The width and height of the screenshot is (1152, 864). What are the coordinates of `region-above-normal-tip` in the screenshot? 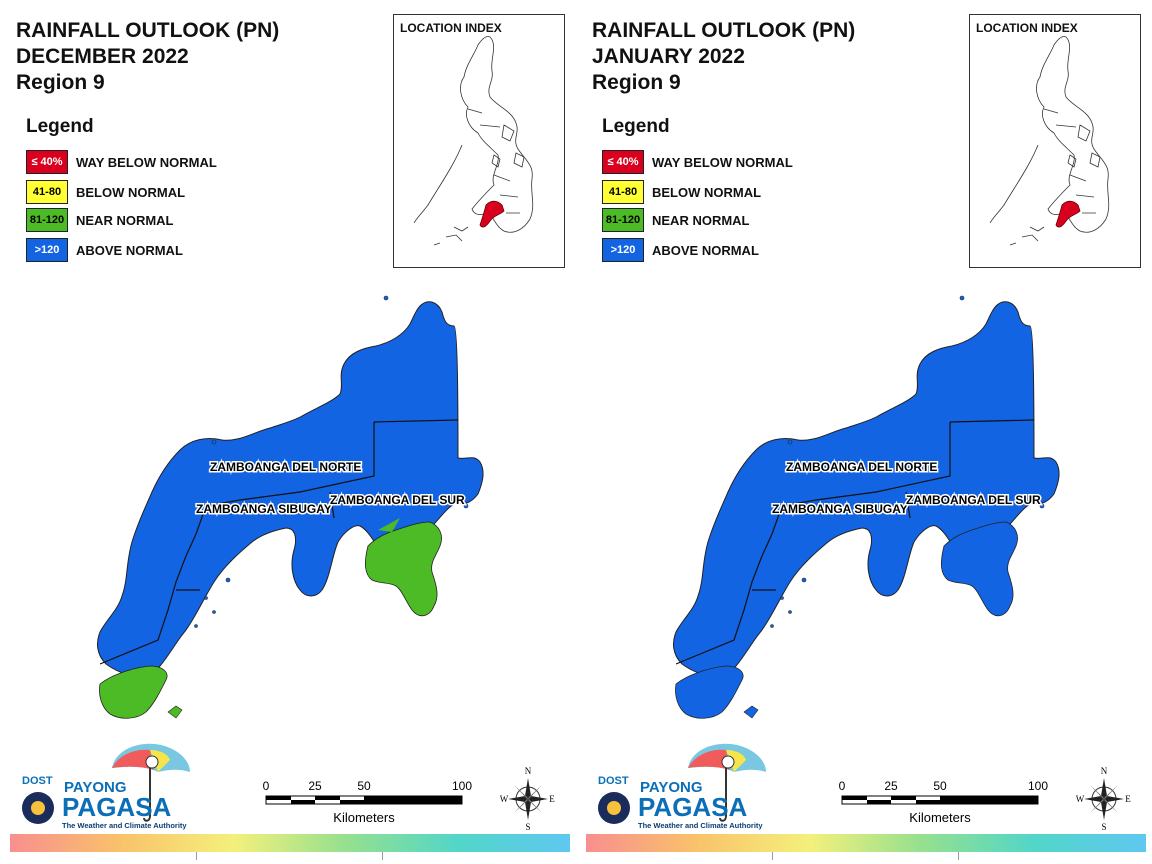 It's located at (709, 692).